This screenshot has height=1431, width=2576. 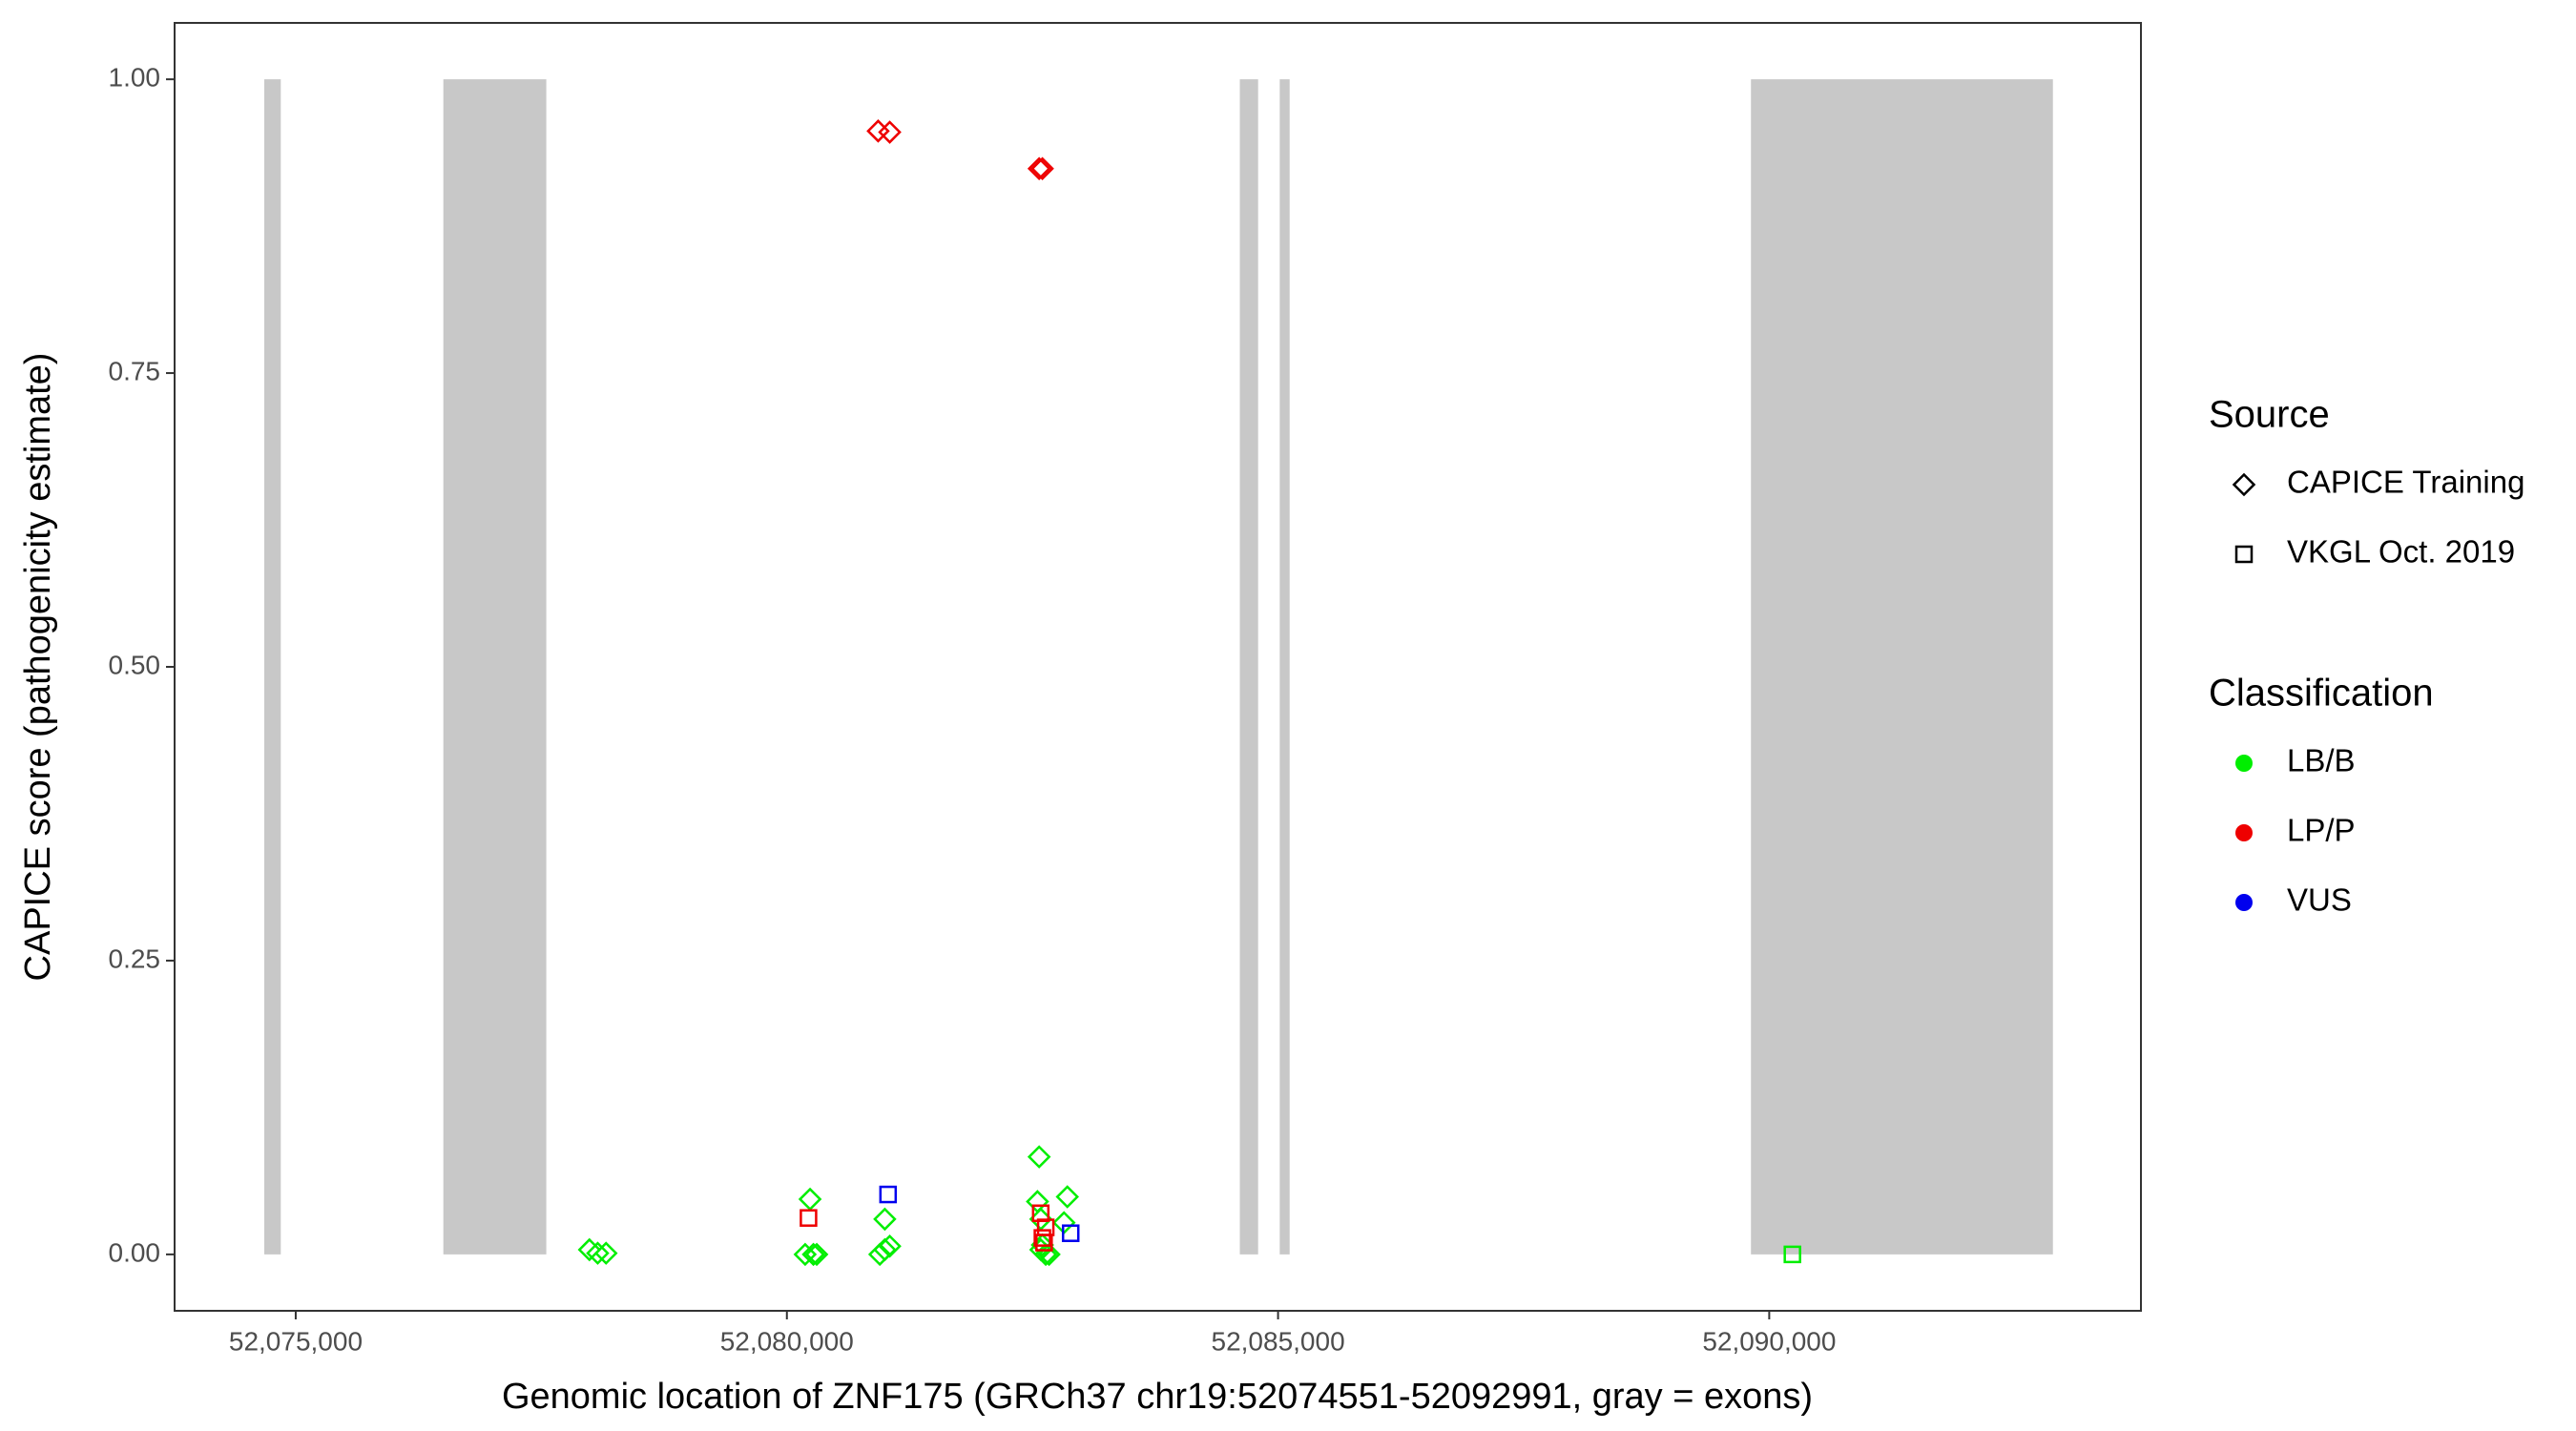 I want to click on y-tick-label: 0.25, so click(x=135, y=958).